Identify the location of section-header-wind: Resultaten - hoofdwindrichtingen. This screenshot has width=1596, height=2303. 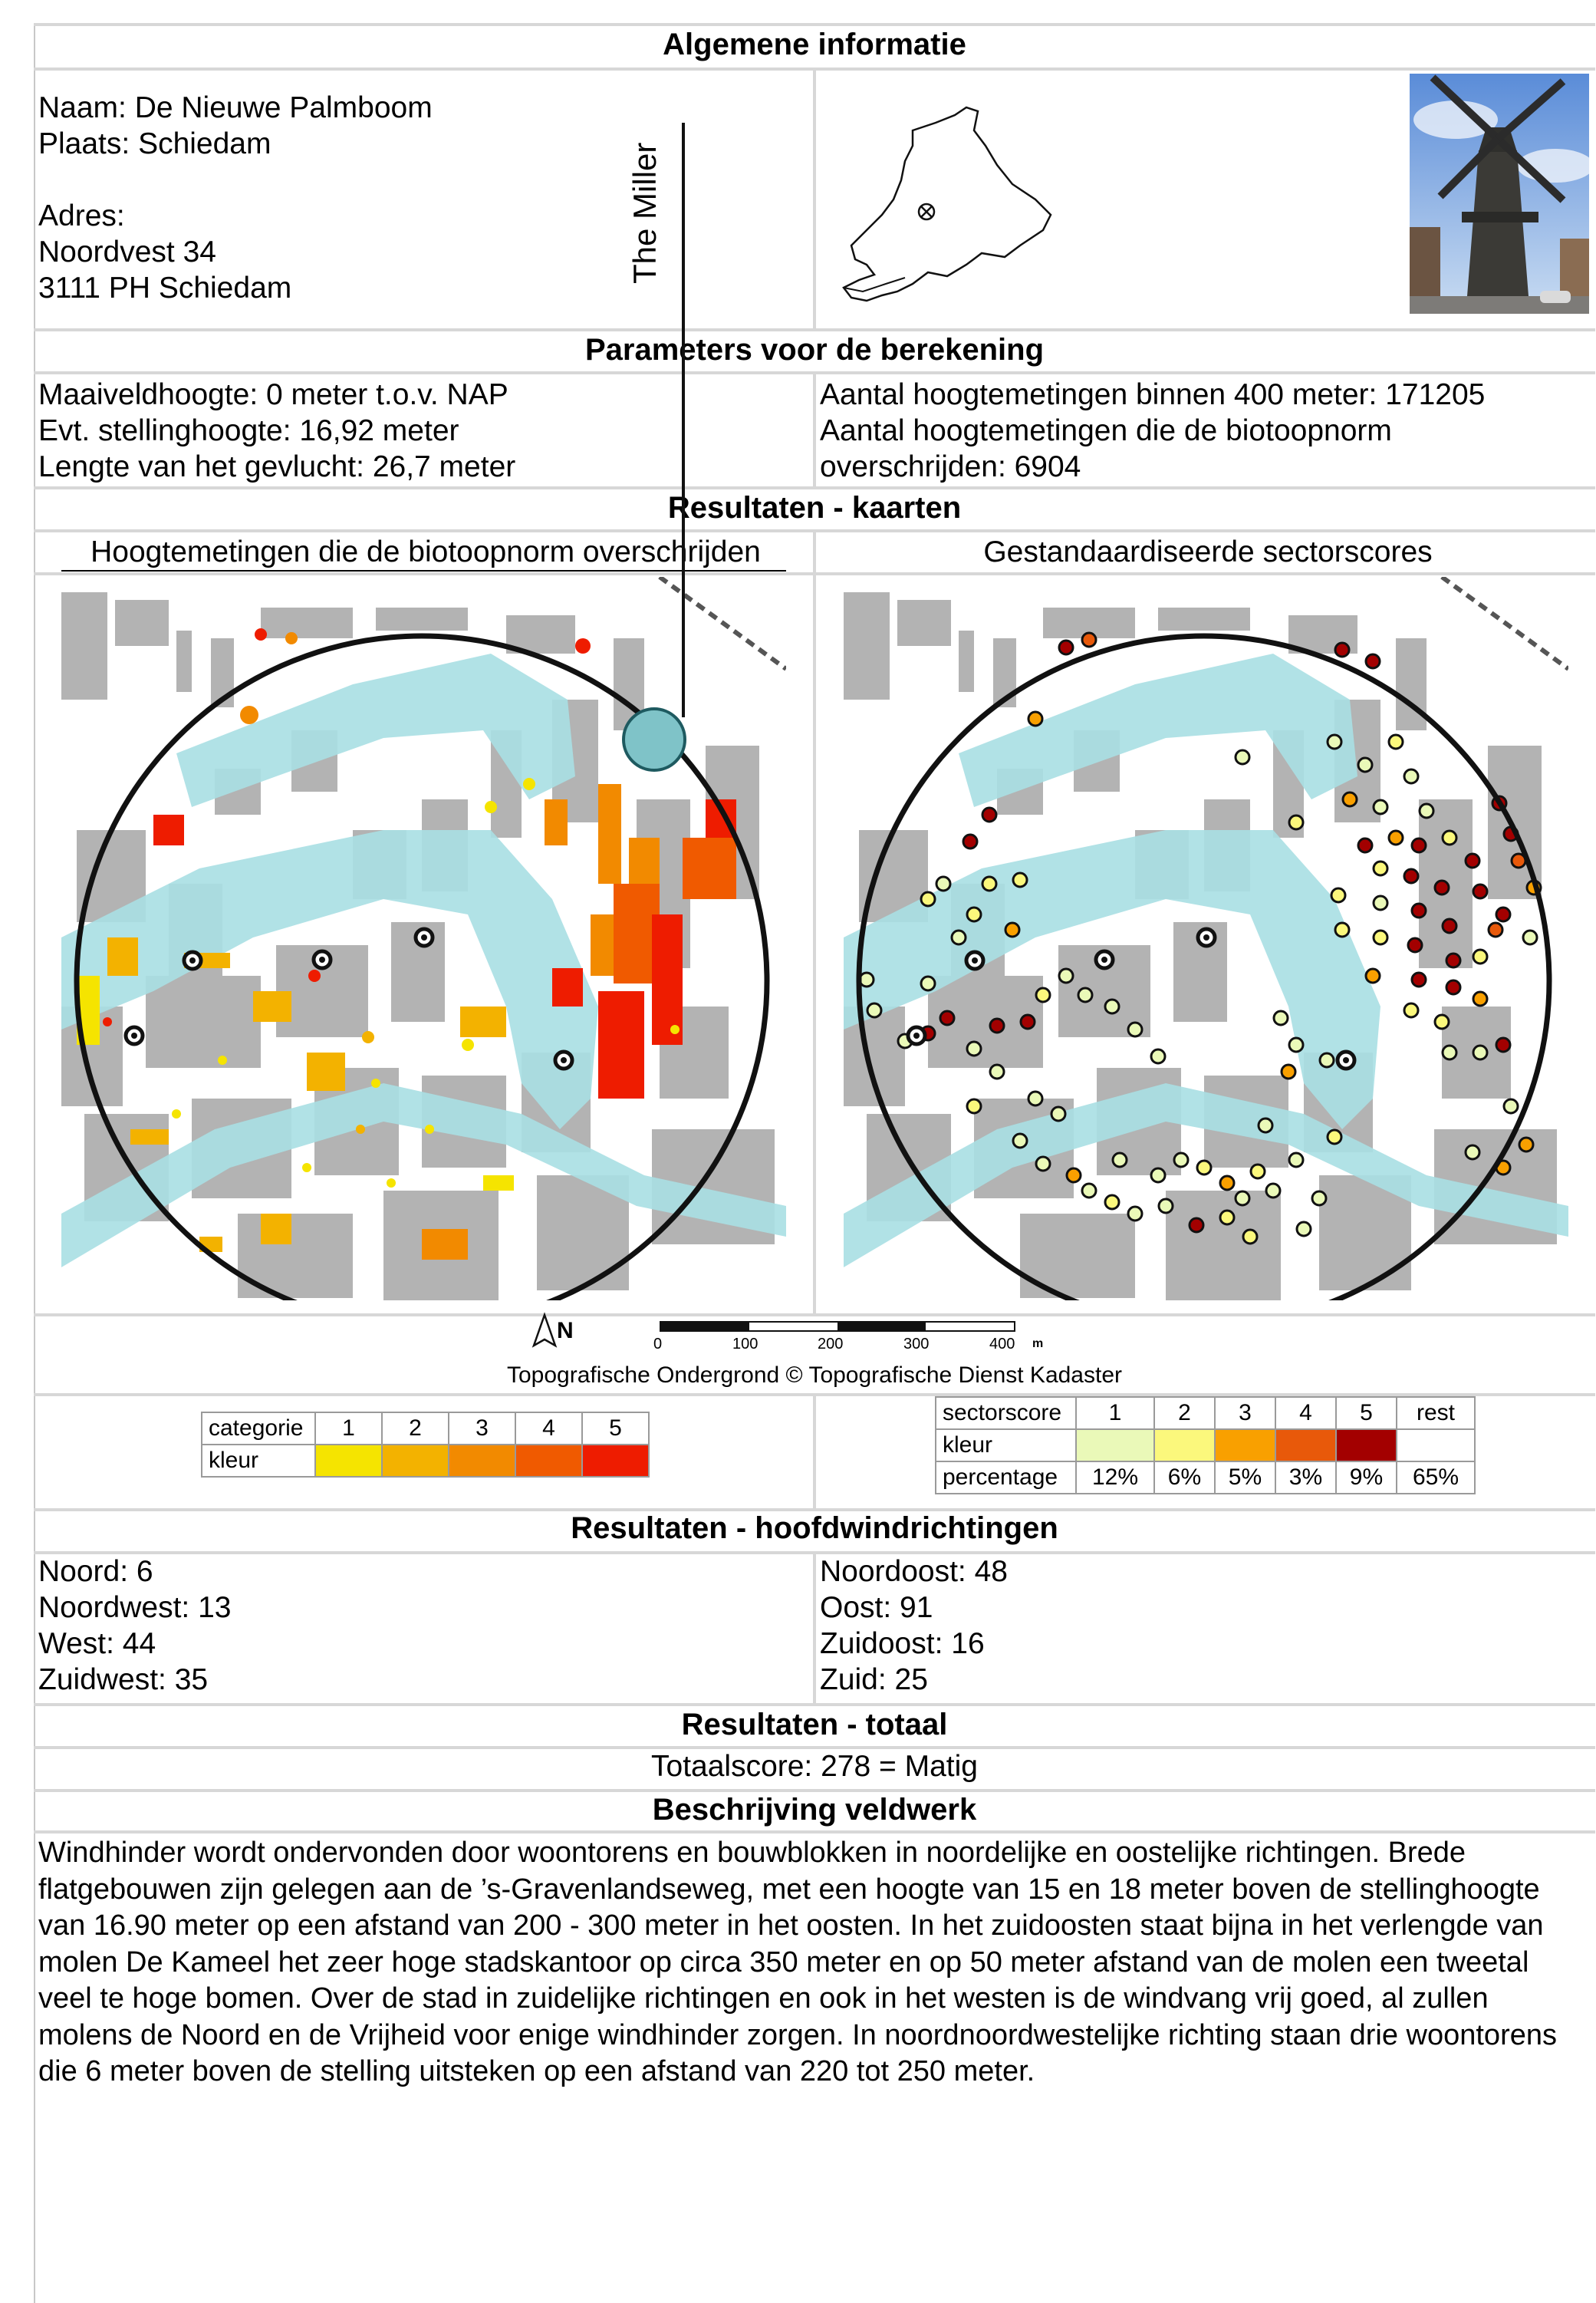
(814, 1528).